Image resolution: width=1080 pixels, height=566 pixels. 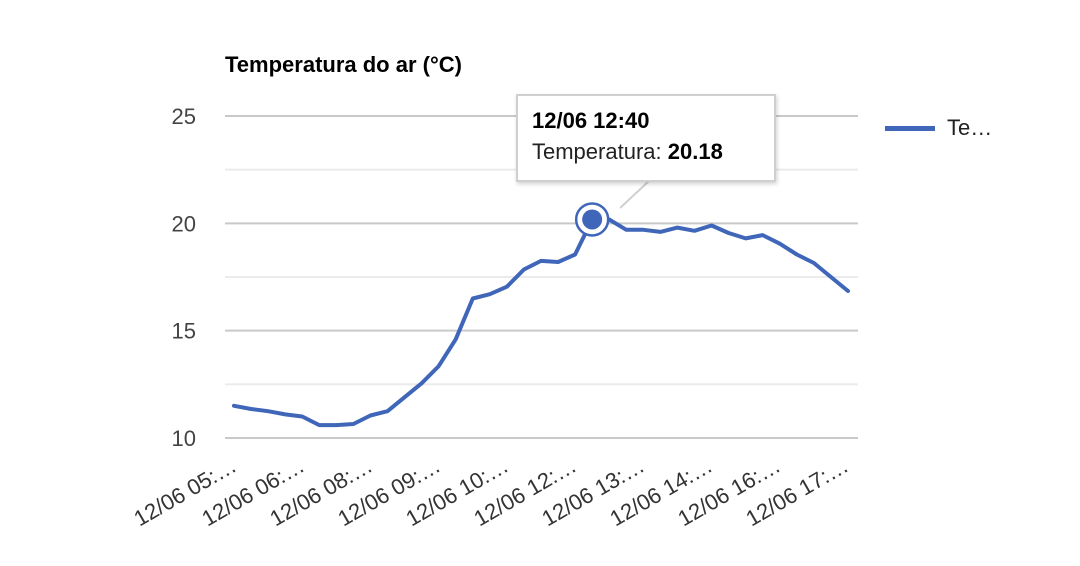 What do you see at coordinates (635, 194) in the screenshot?
I see `tooltip-pointer` at bounding box center [635, 194].